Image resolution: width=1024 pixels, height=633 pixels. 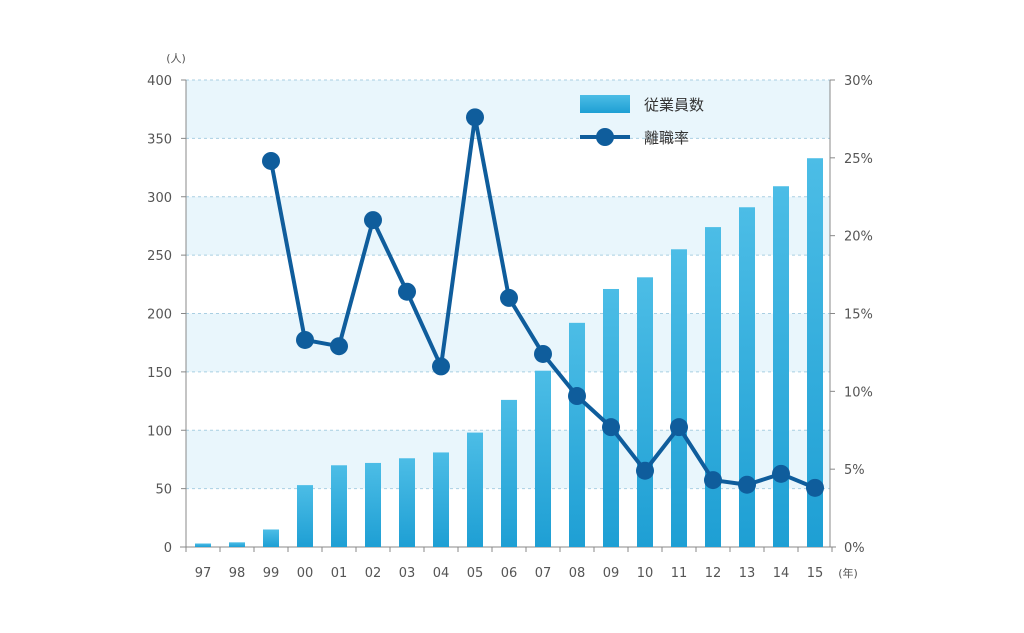 I want to click on right-tick-label: 20%, so click(x=858, y=237).